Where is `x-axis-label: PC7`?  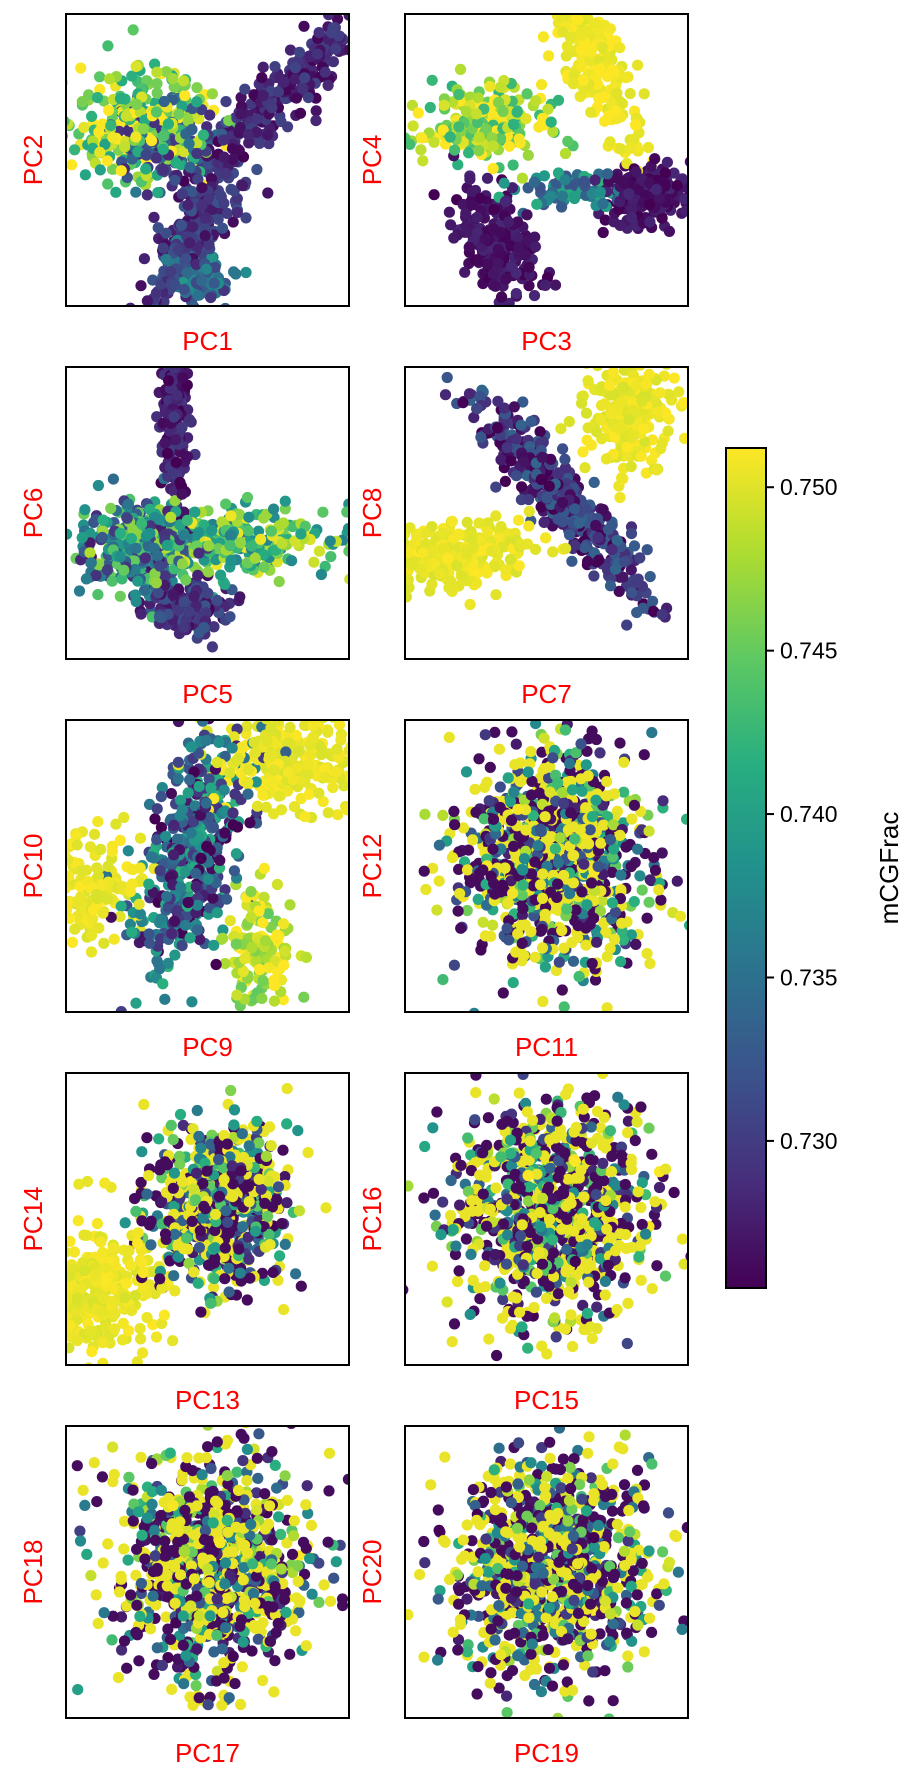 x-axis-label: PC7 is located at coordinates (546, 694).